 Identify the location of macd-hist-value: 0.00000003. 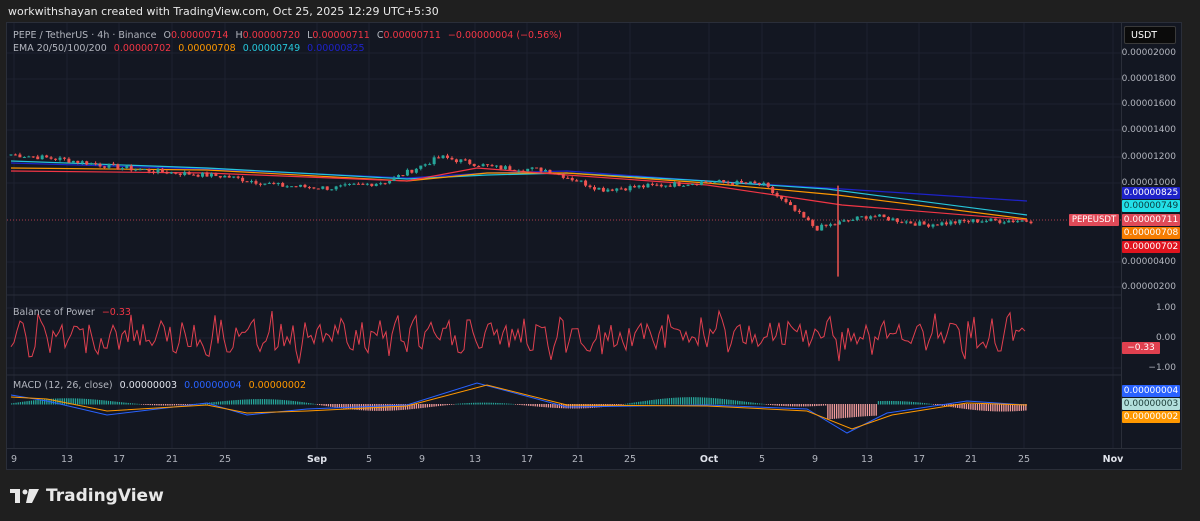
(148, 385).